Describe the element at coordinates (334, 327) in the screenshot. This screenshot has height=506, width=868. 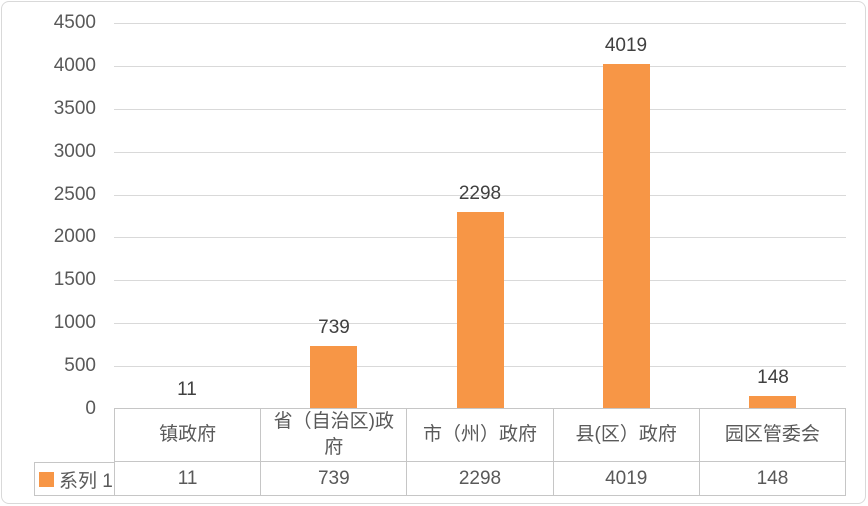
I see `data-label: 739` at that location.